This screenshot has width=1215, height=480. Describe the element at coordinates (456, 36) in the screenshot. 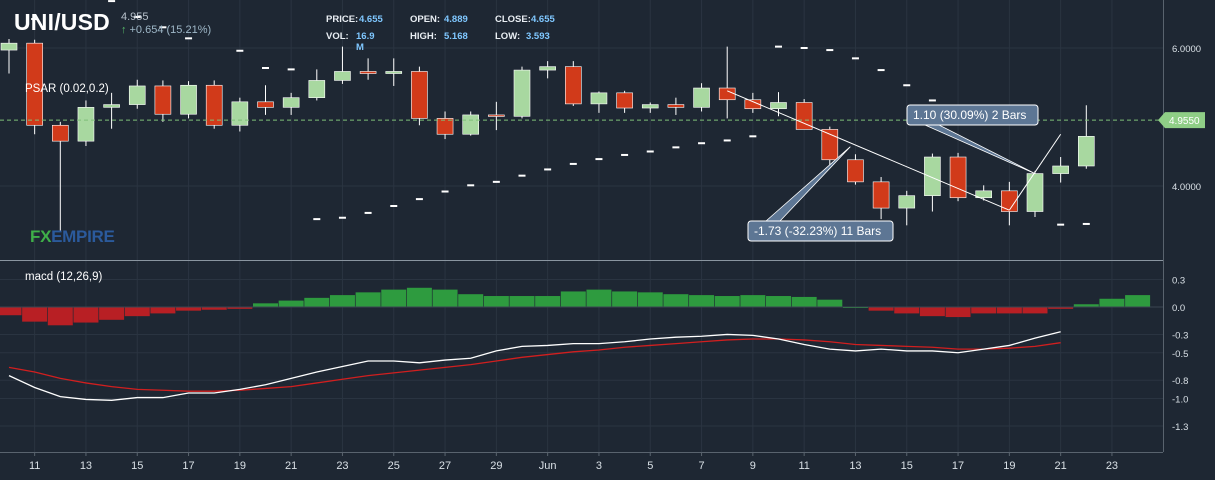

I see `ohlc-value: 5.168` at that location.